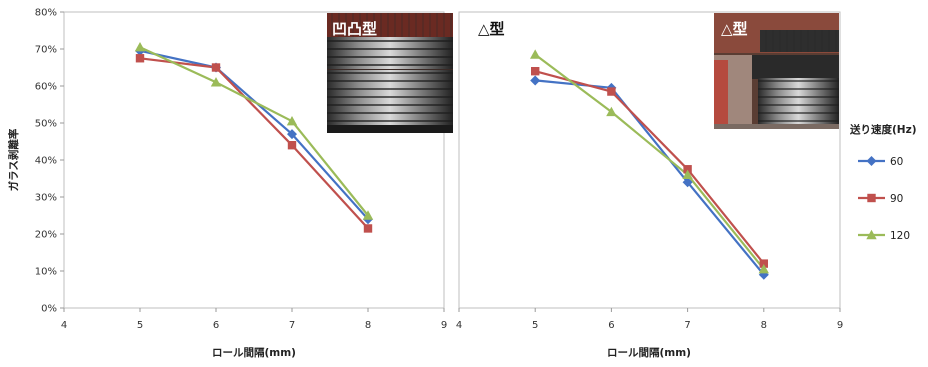 The width and height of the screenshot is (928, 367). Describe the element at coordinates (900, 236) in the screenshot. I see `legend-label: 120` at that location.